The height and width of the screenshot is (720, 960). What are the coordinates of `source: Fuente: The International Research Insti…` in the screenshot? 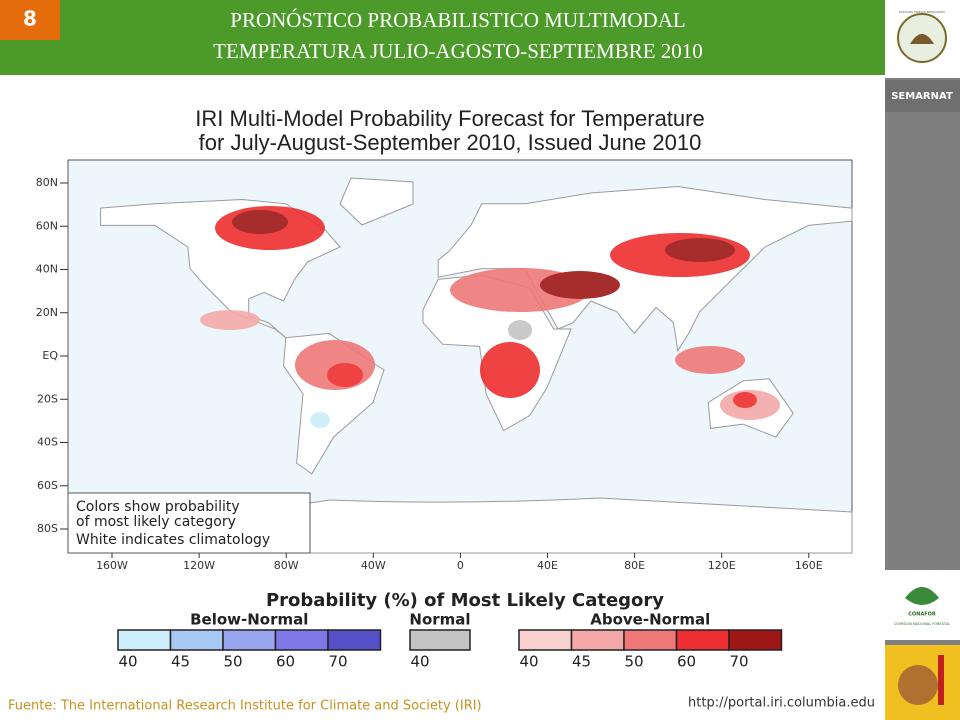 It's located at (245, 706).